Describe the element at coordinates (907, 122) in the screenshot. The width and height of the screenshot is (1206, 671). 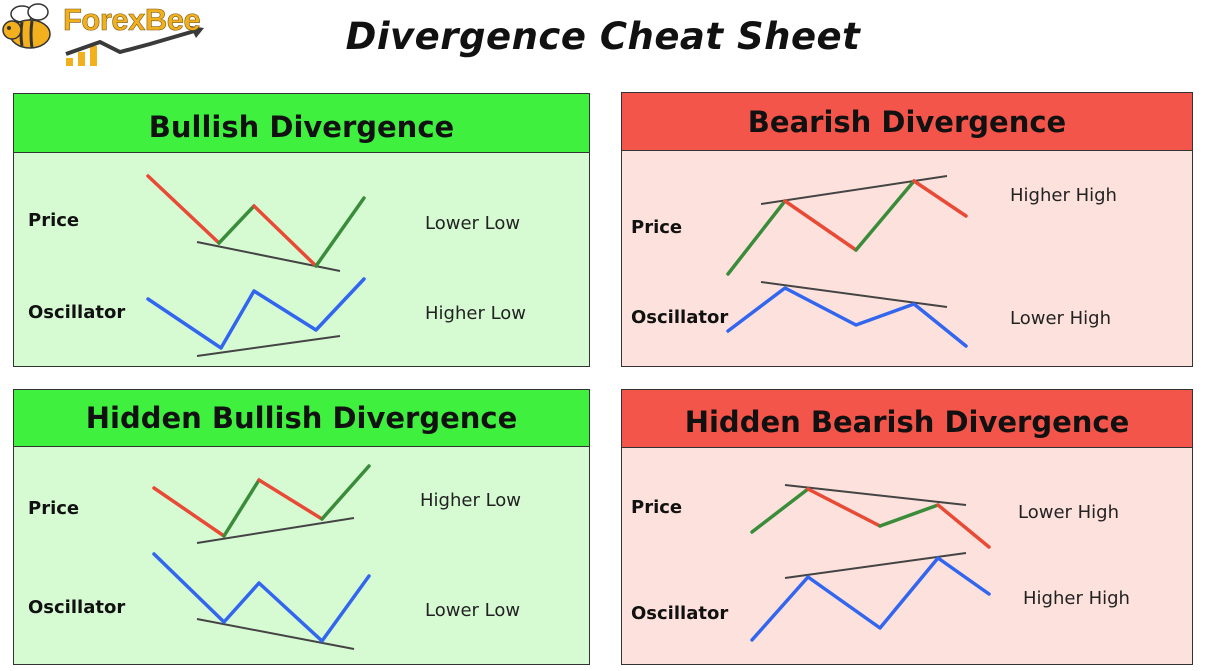
I see `panel-title: Bearish Divergence` at that location.